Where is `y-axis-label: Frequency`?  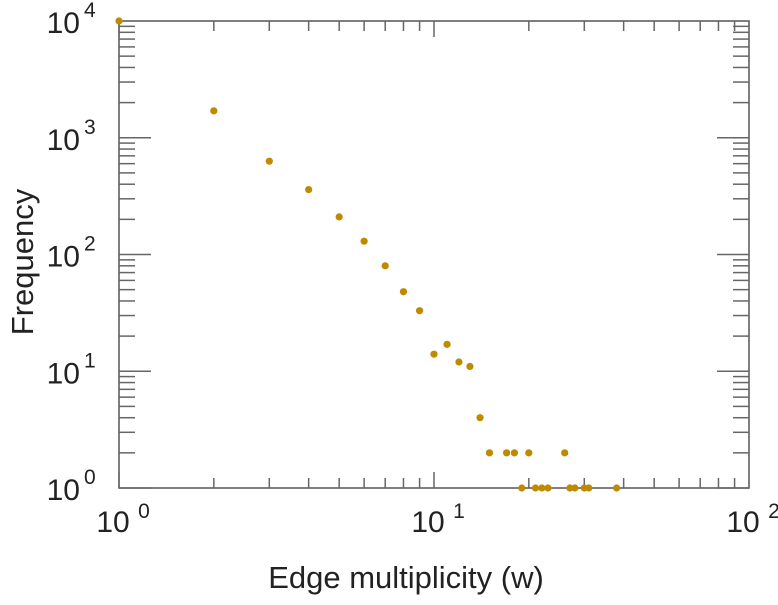
y-axis-label: Frequency is located at coordinates (22, 261).